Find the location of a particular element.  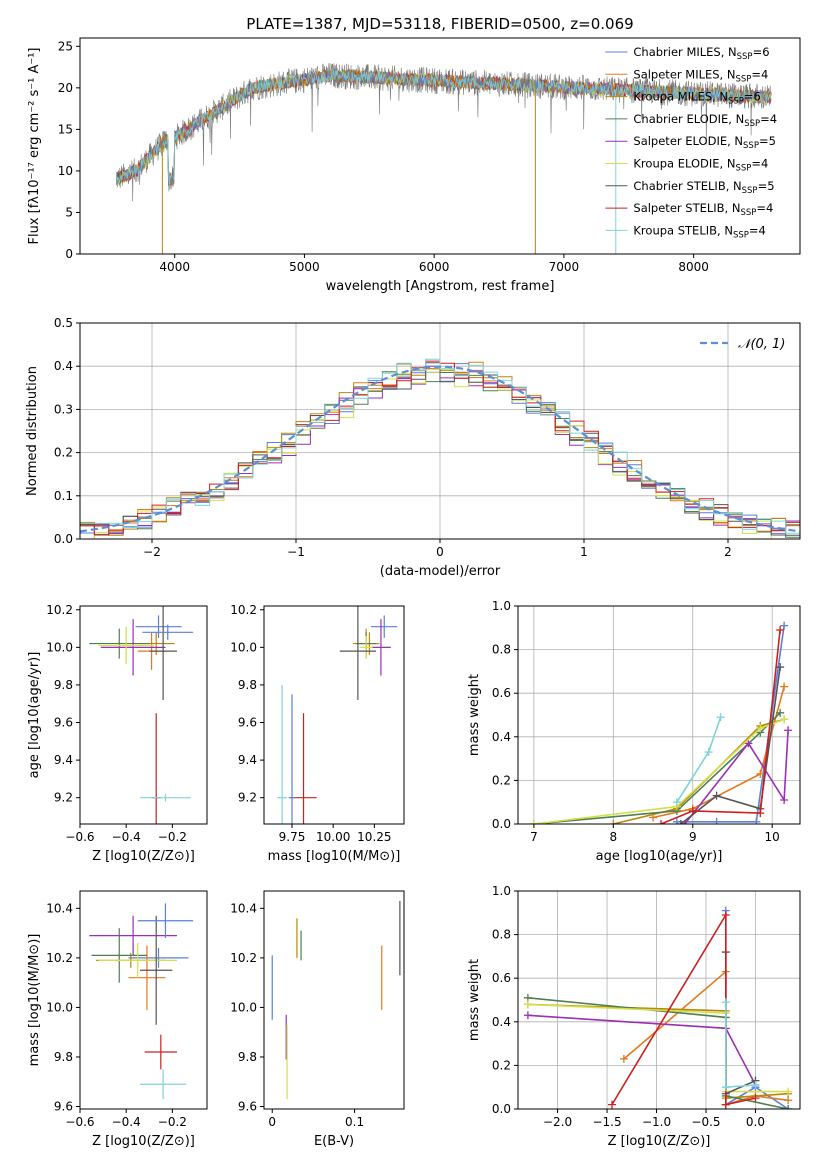

spectrum-model-line is located at coordinates (443, 126).